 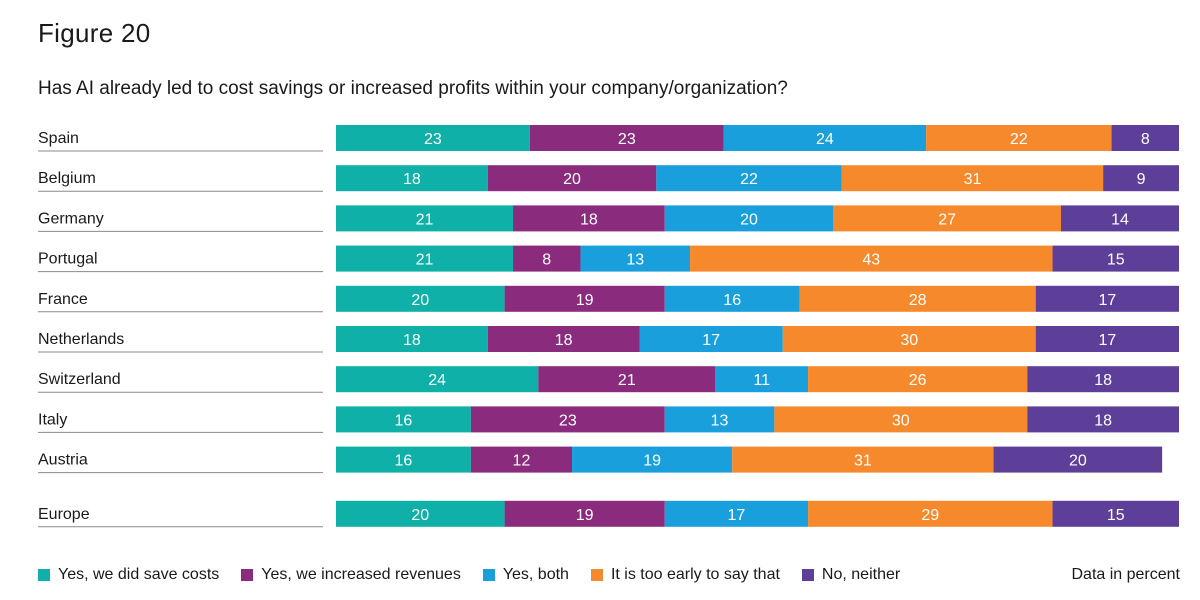 I want to click on value-label-austria-it-is-too-early-to-say-that: 31, so click(x=863, y=461).